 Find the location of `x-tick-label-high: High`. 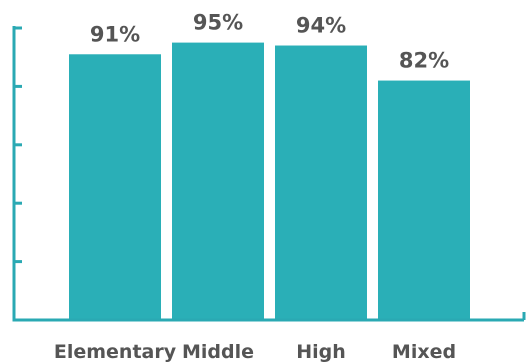

x-tick-label-high: High is located at coordinates (321, 352).